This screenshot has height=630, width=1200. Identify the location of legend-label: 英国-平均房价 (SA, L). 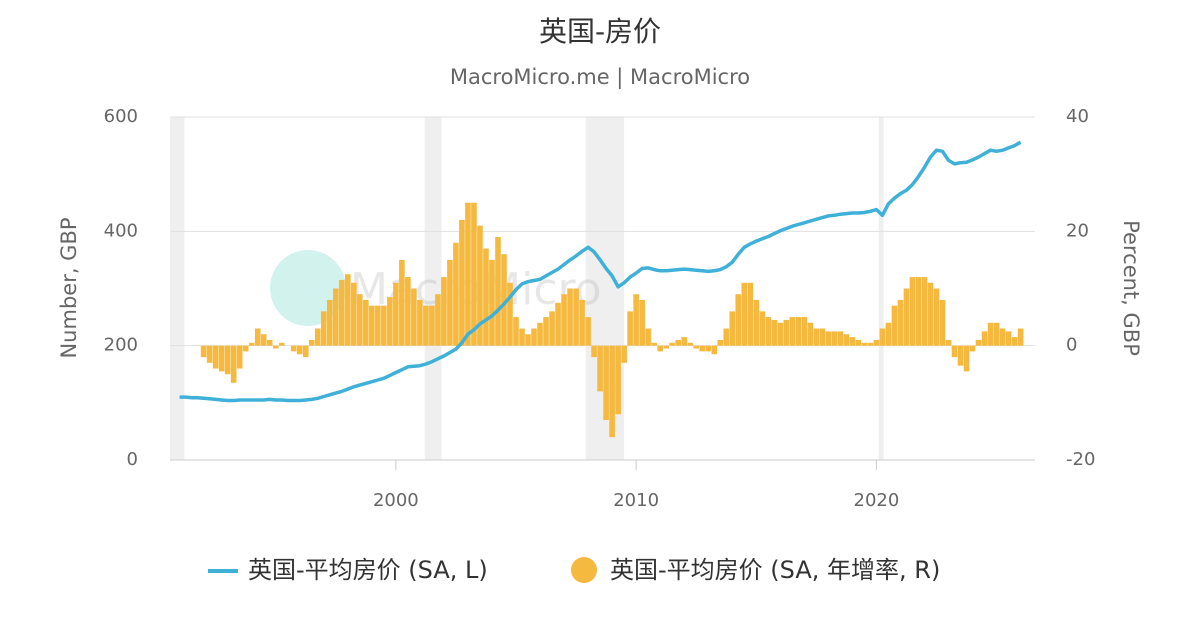
(368, 570).